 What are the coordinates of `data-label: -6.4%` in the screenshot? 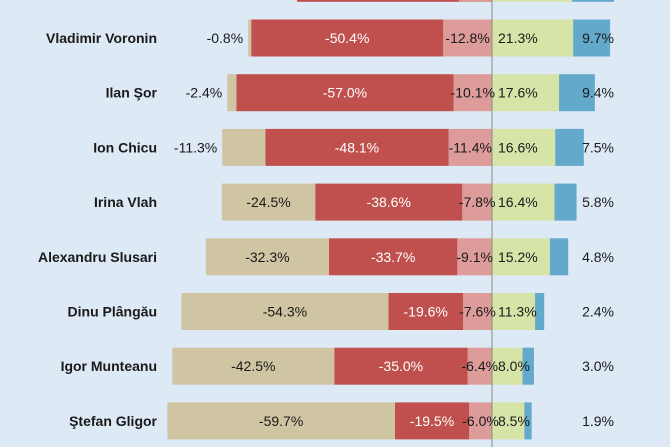 It's located at (480, 366).